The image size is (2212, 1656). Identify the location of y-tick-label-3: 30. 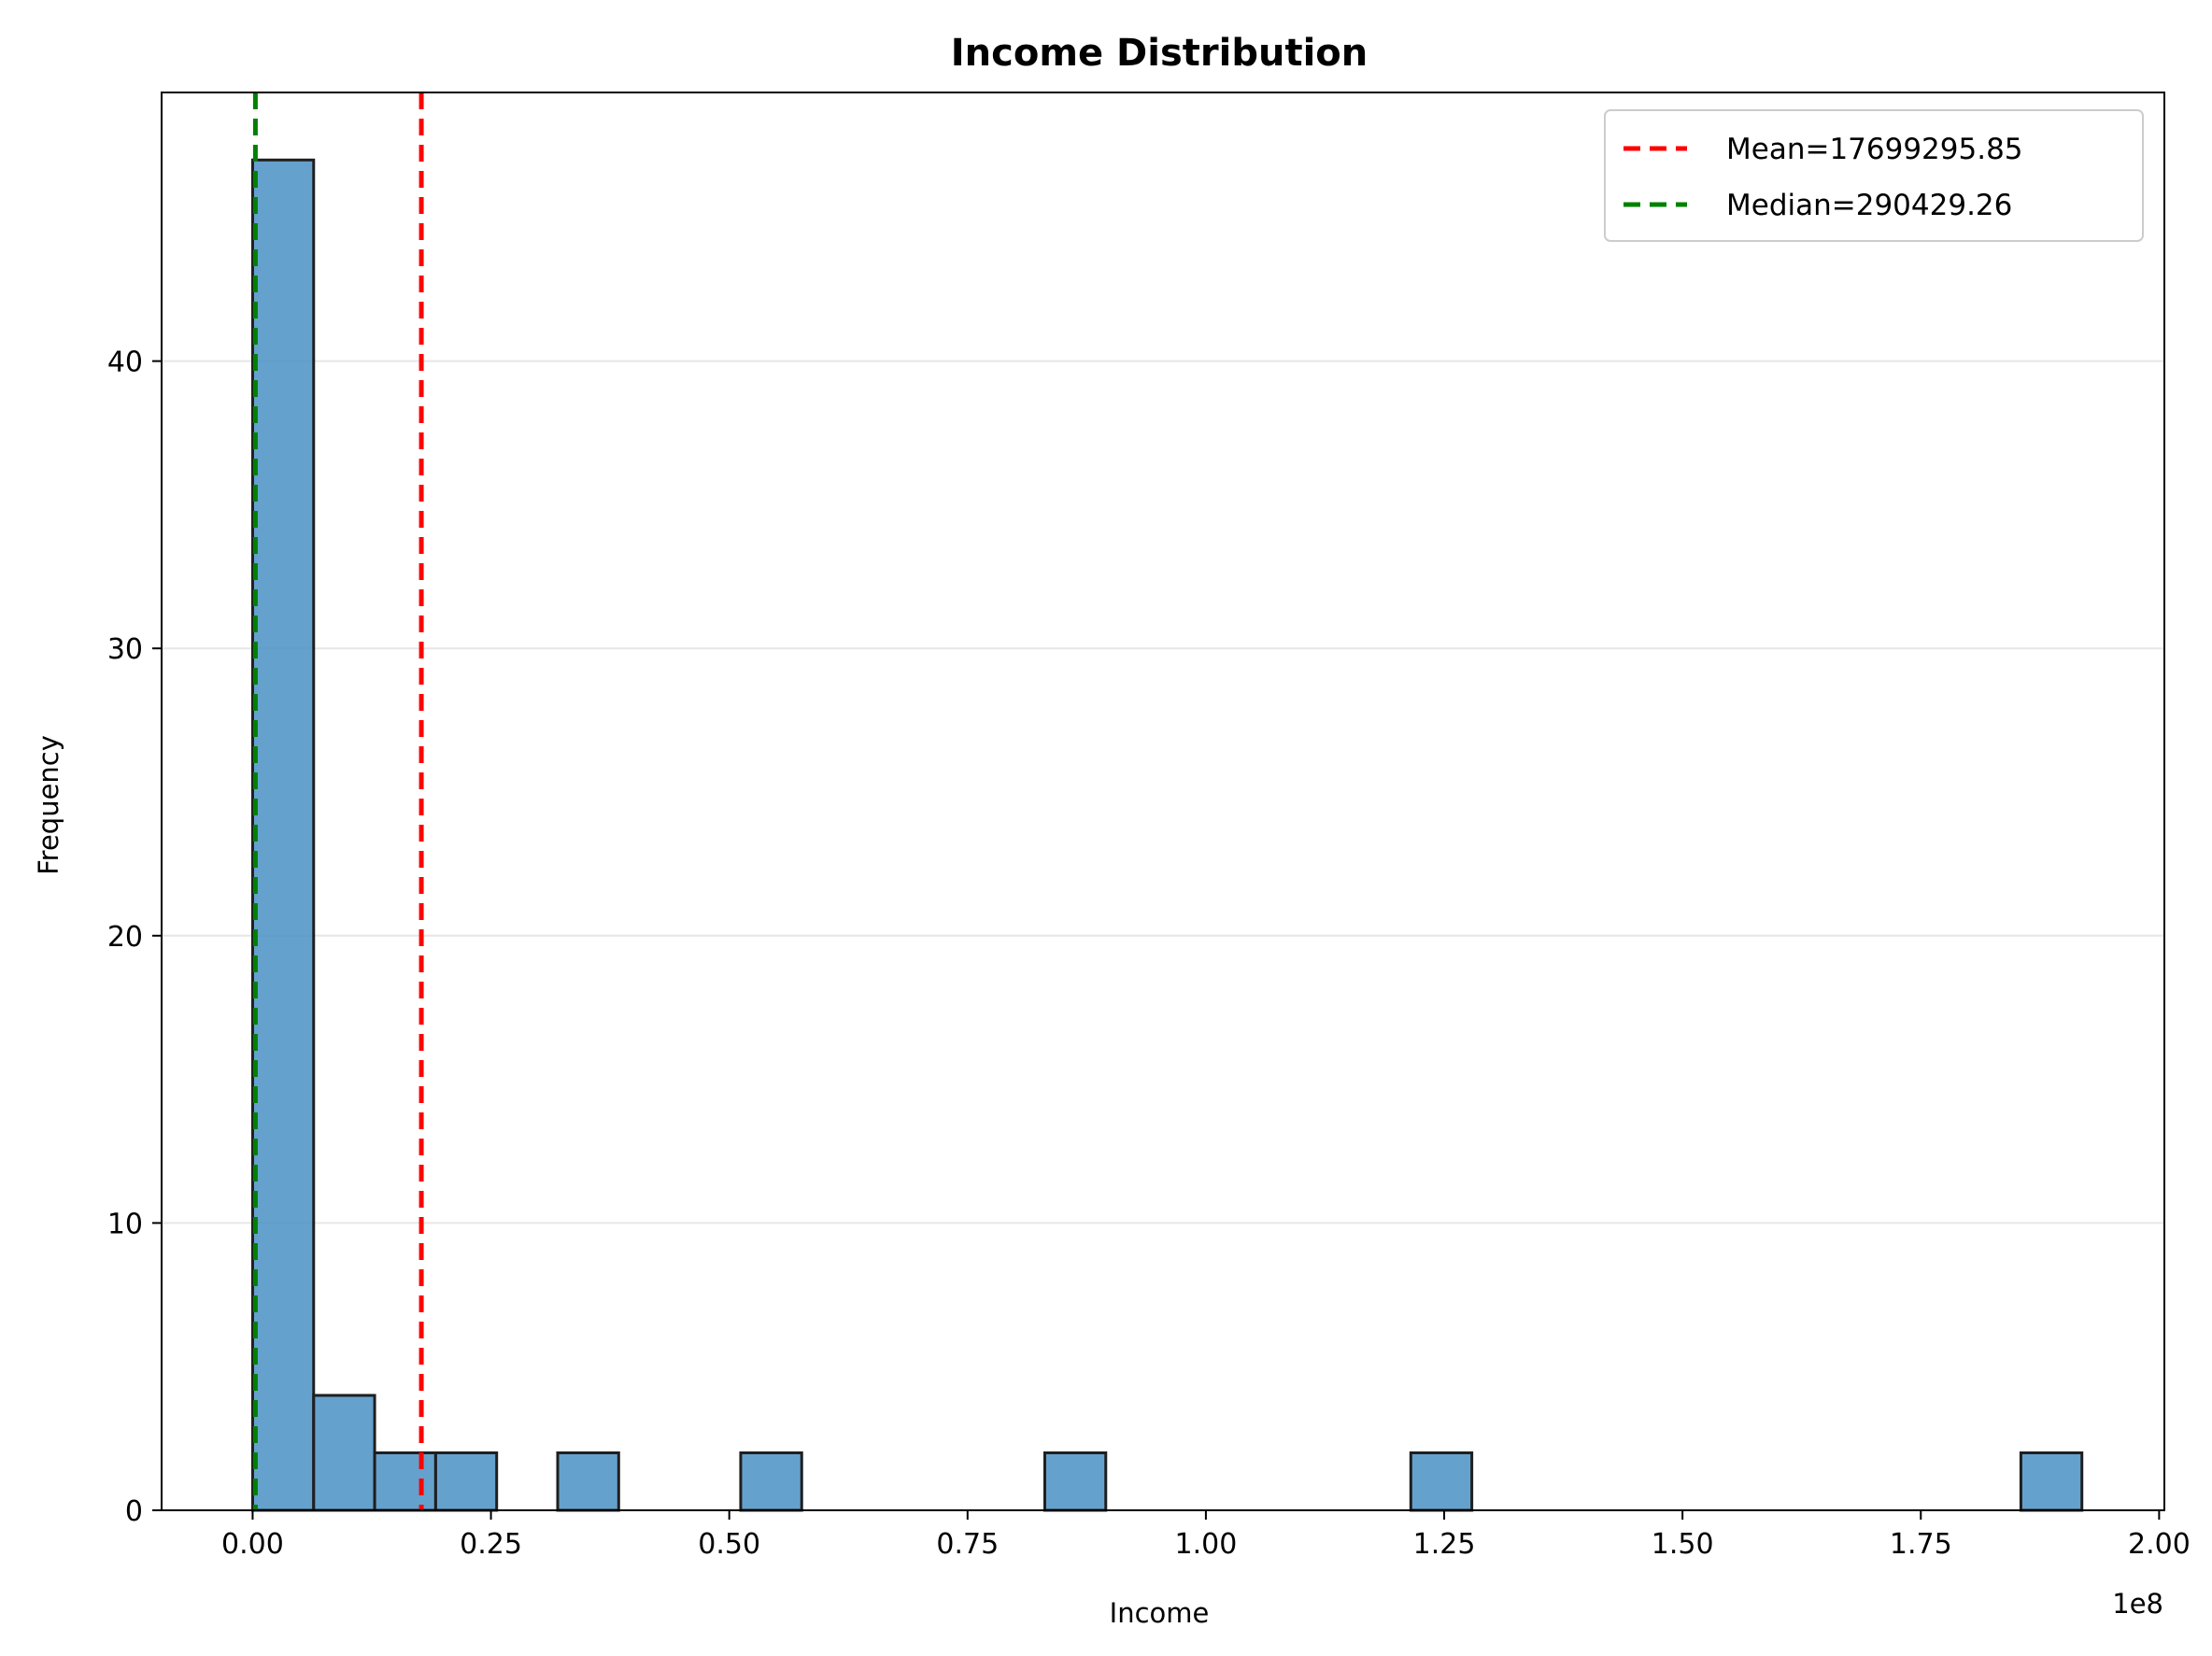
(125, 649).